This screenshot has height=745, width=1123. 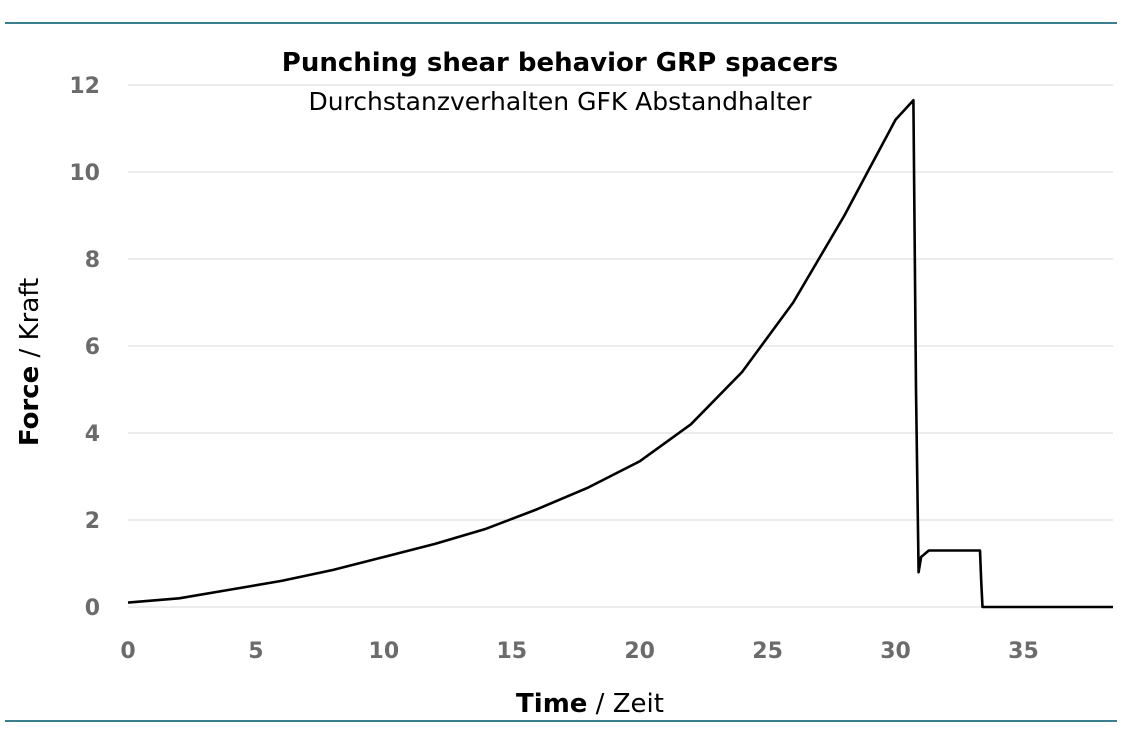 What do you see at coordinates (561, 721) in the screenshot?
I see `bottom-rule` at bounding box center [561, 721].